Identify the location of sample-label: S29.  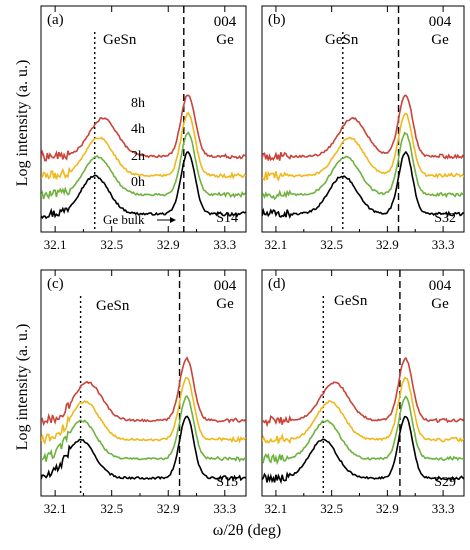
(445, 482).